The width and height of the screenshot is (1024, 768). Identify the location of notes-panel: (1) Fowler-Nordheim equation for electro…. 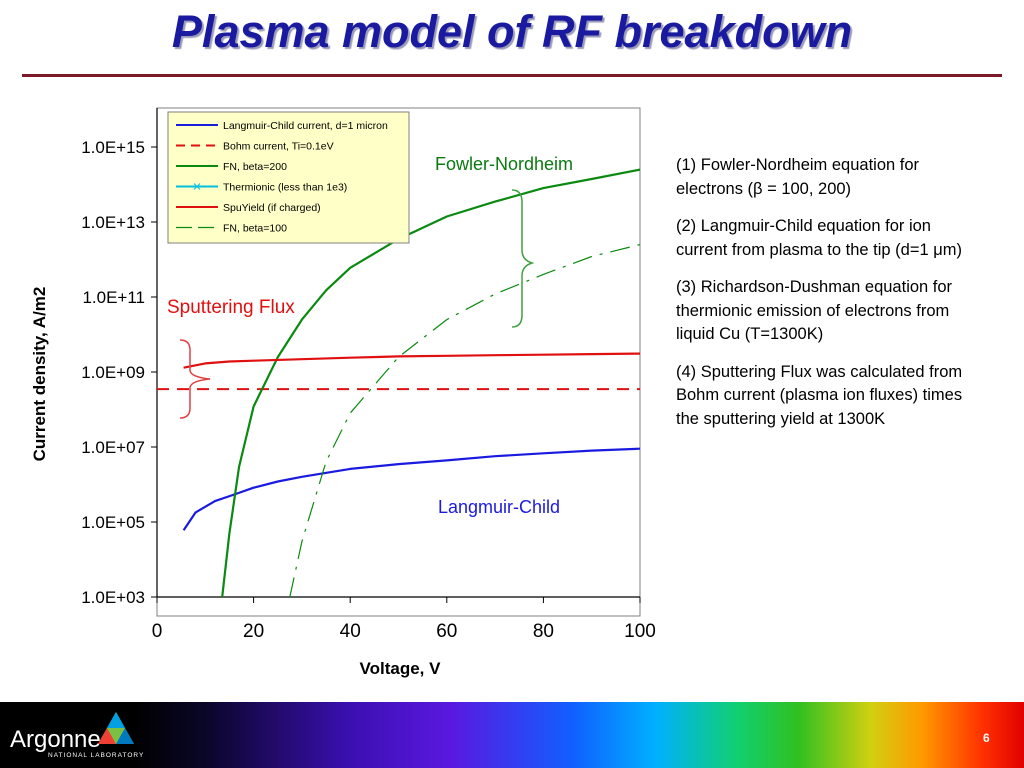
(826, 299).